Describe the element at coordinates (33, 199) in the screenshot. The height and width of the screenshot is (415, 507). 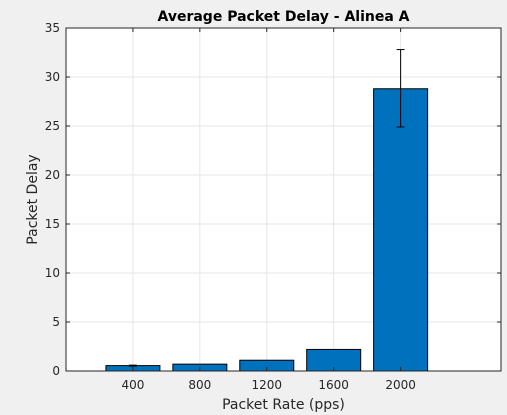
I see `y-axis-label: Packet Delay` at that location.